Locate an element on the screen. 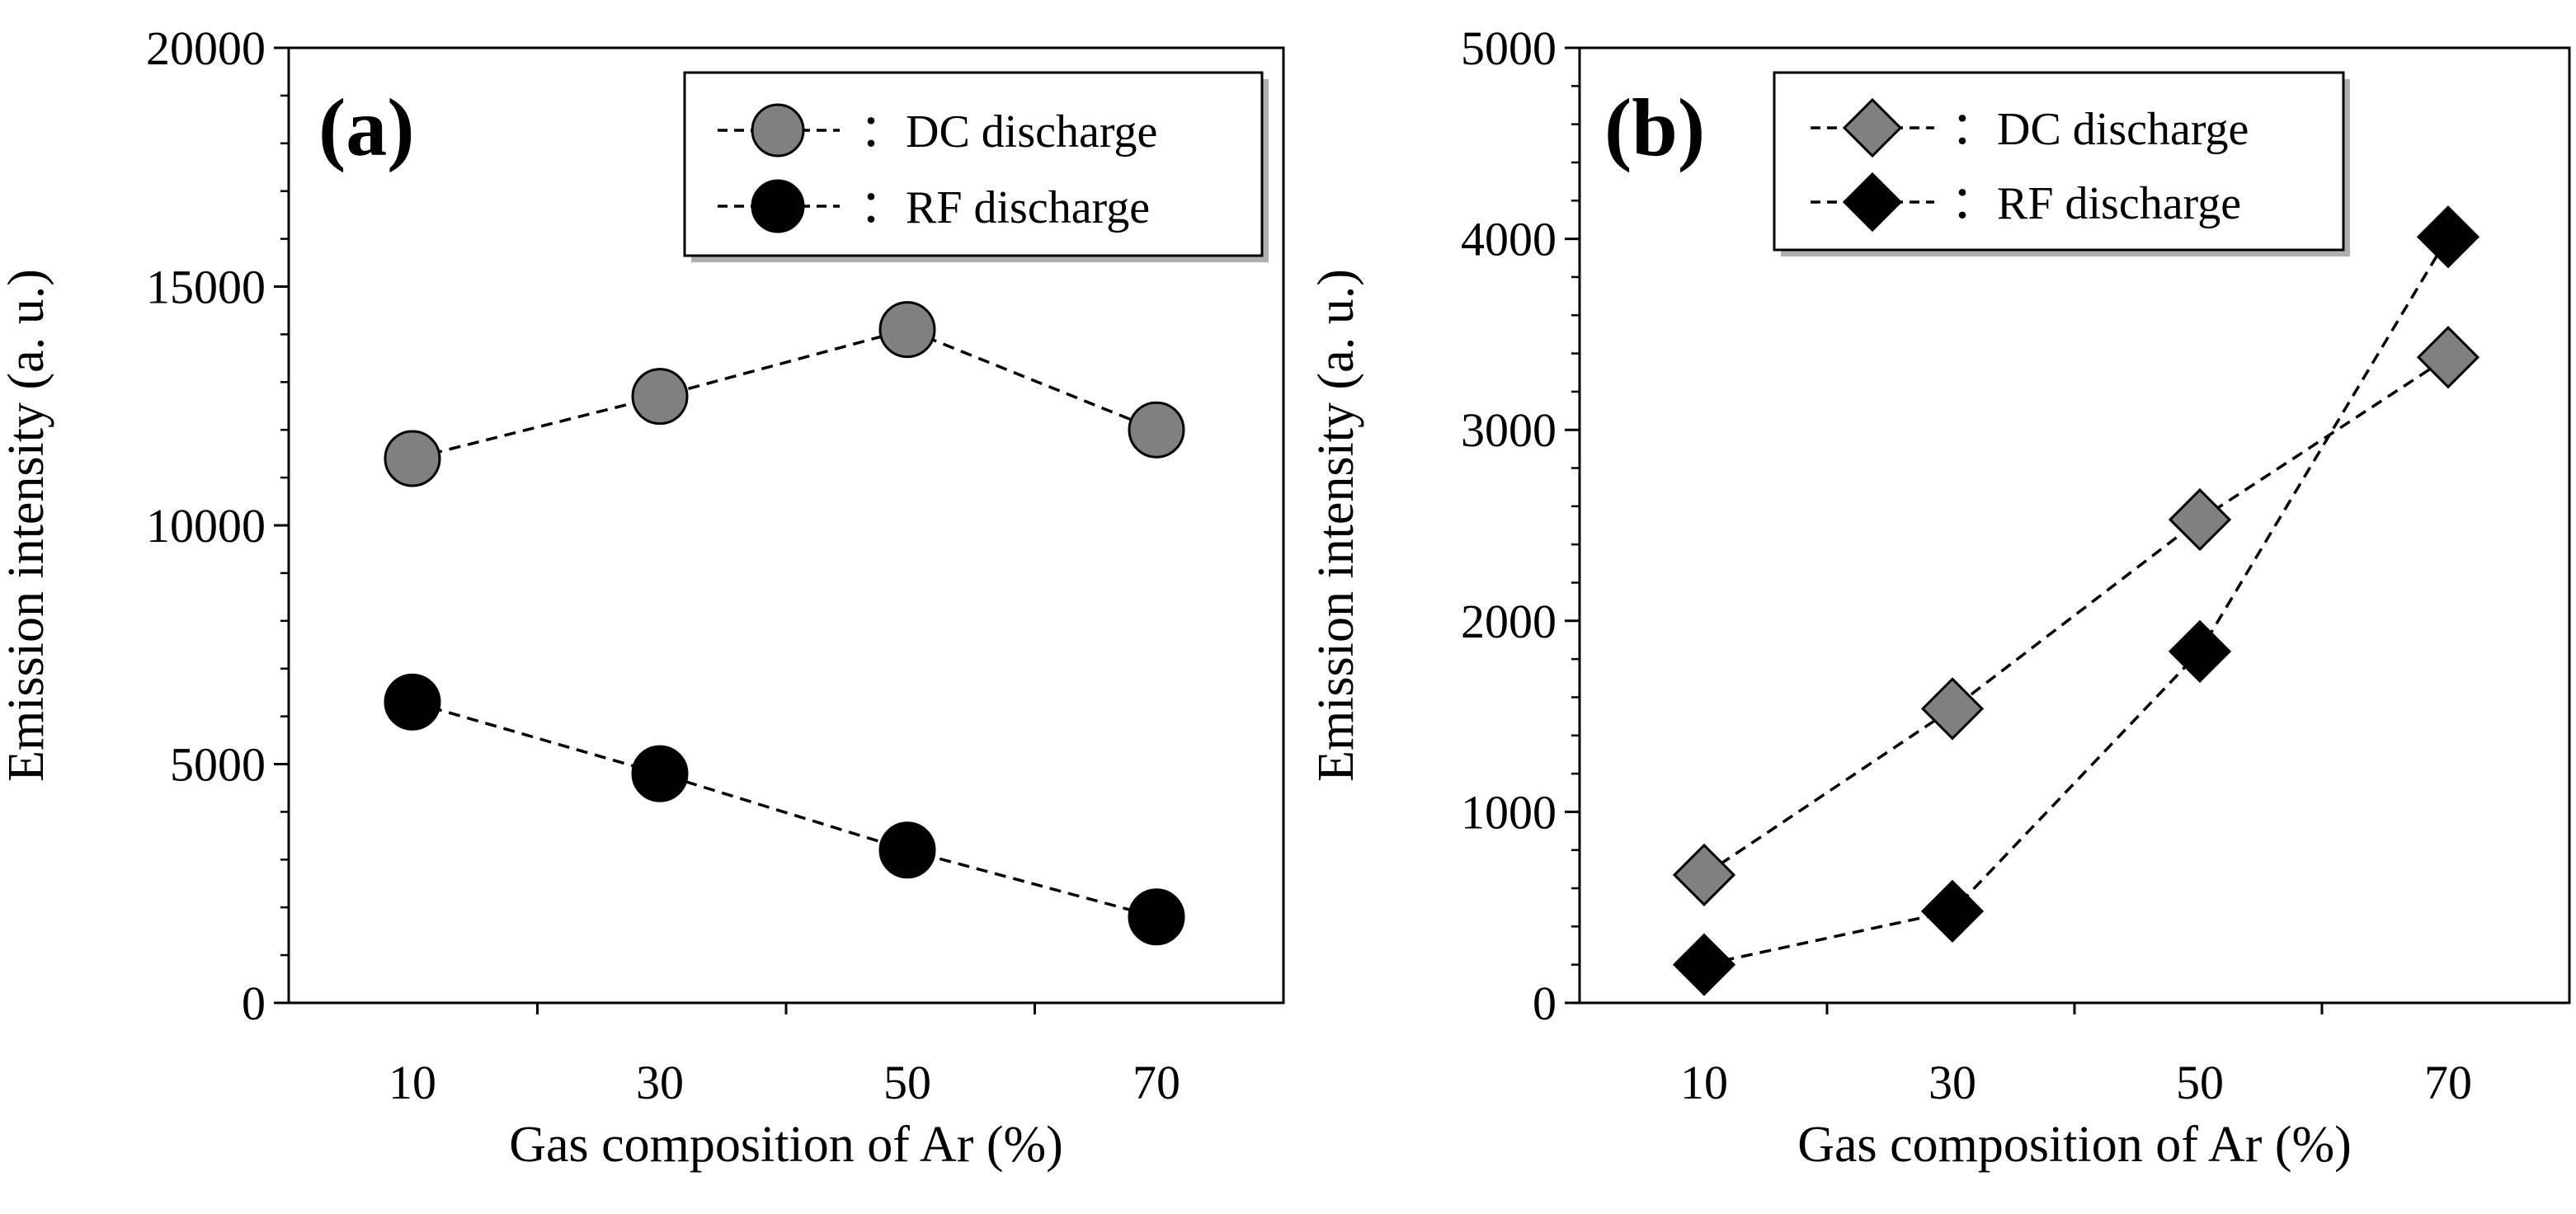 This screenshot has height=1214, width=2576. y-tick-label: 1000 is located at coordinates (1508, 812).